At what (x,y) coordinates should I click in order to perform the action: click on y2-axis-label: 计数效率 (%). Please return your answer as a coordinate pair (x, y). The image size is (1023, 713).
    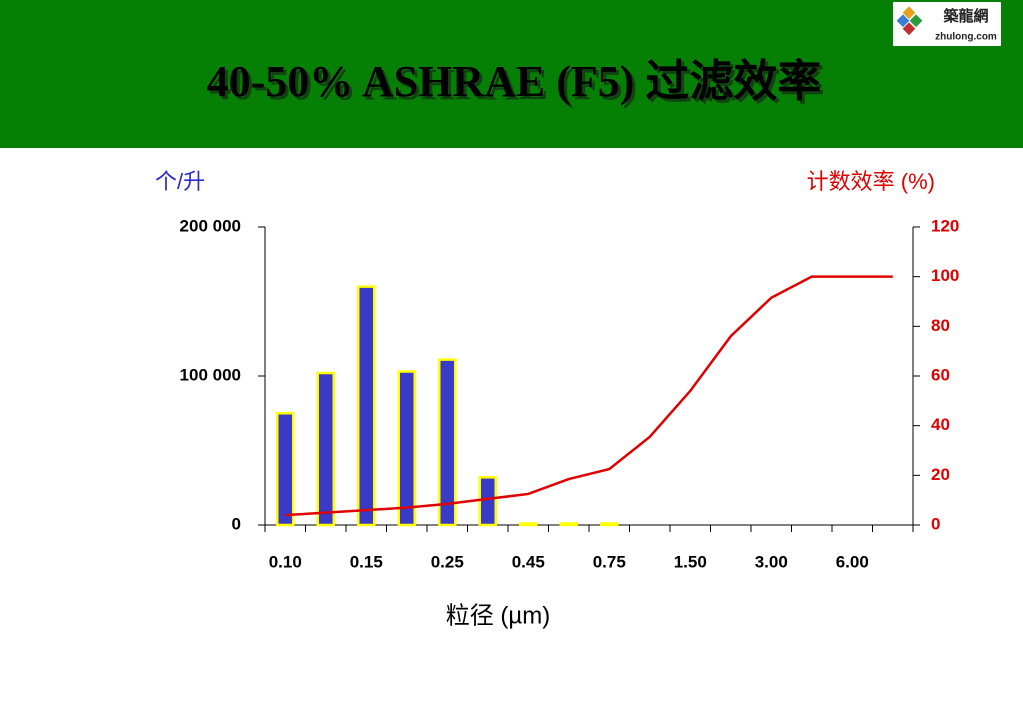
    Looking at the image, I should click on (871, 181).